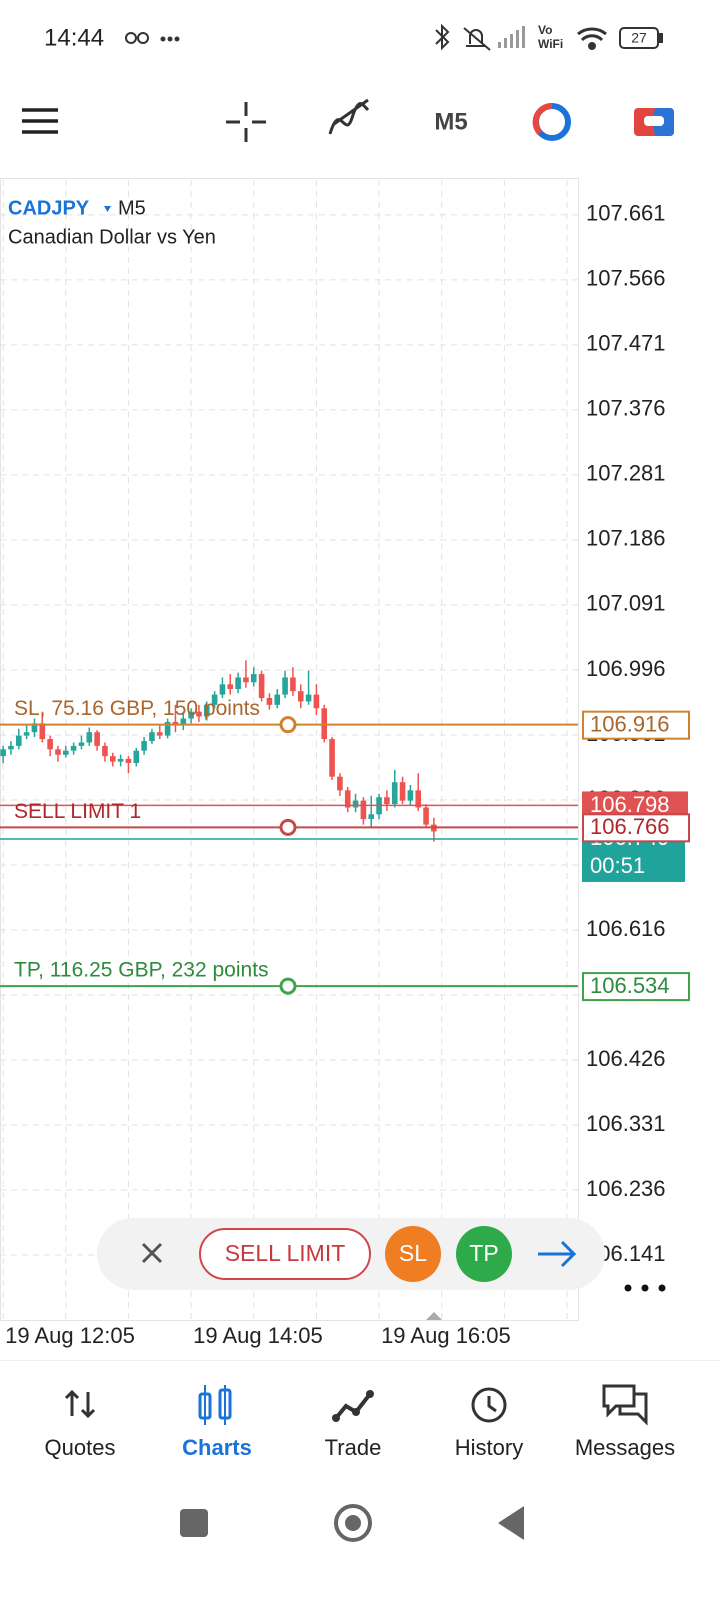  I want to click on tp-button, so click(484, 1254).